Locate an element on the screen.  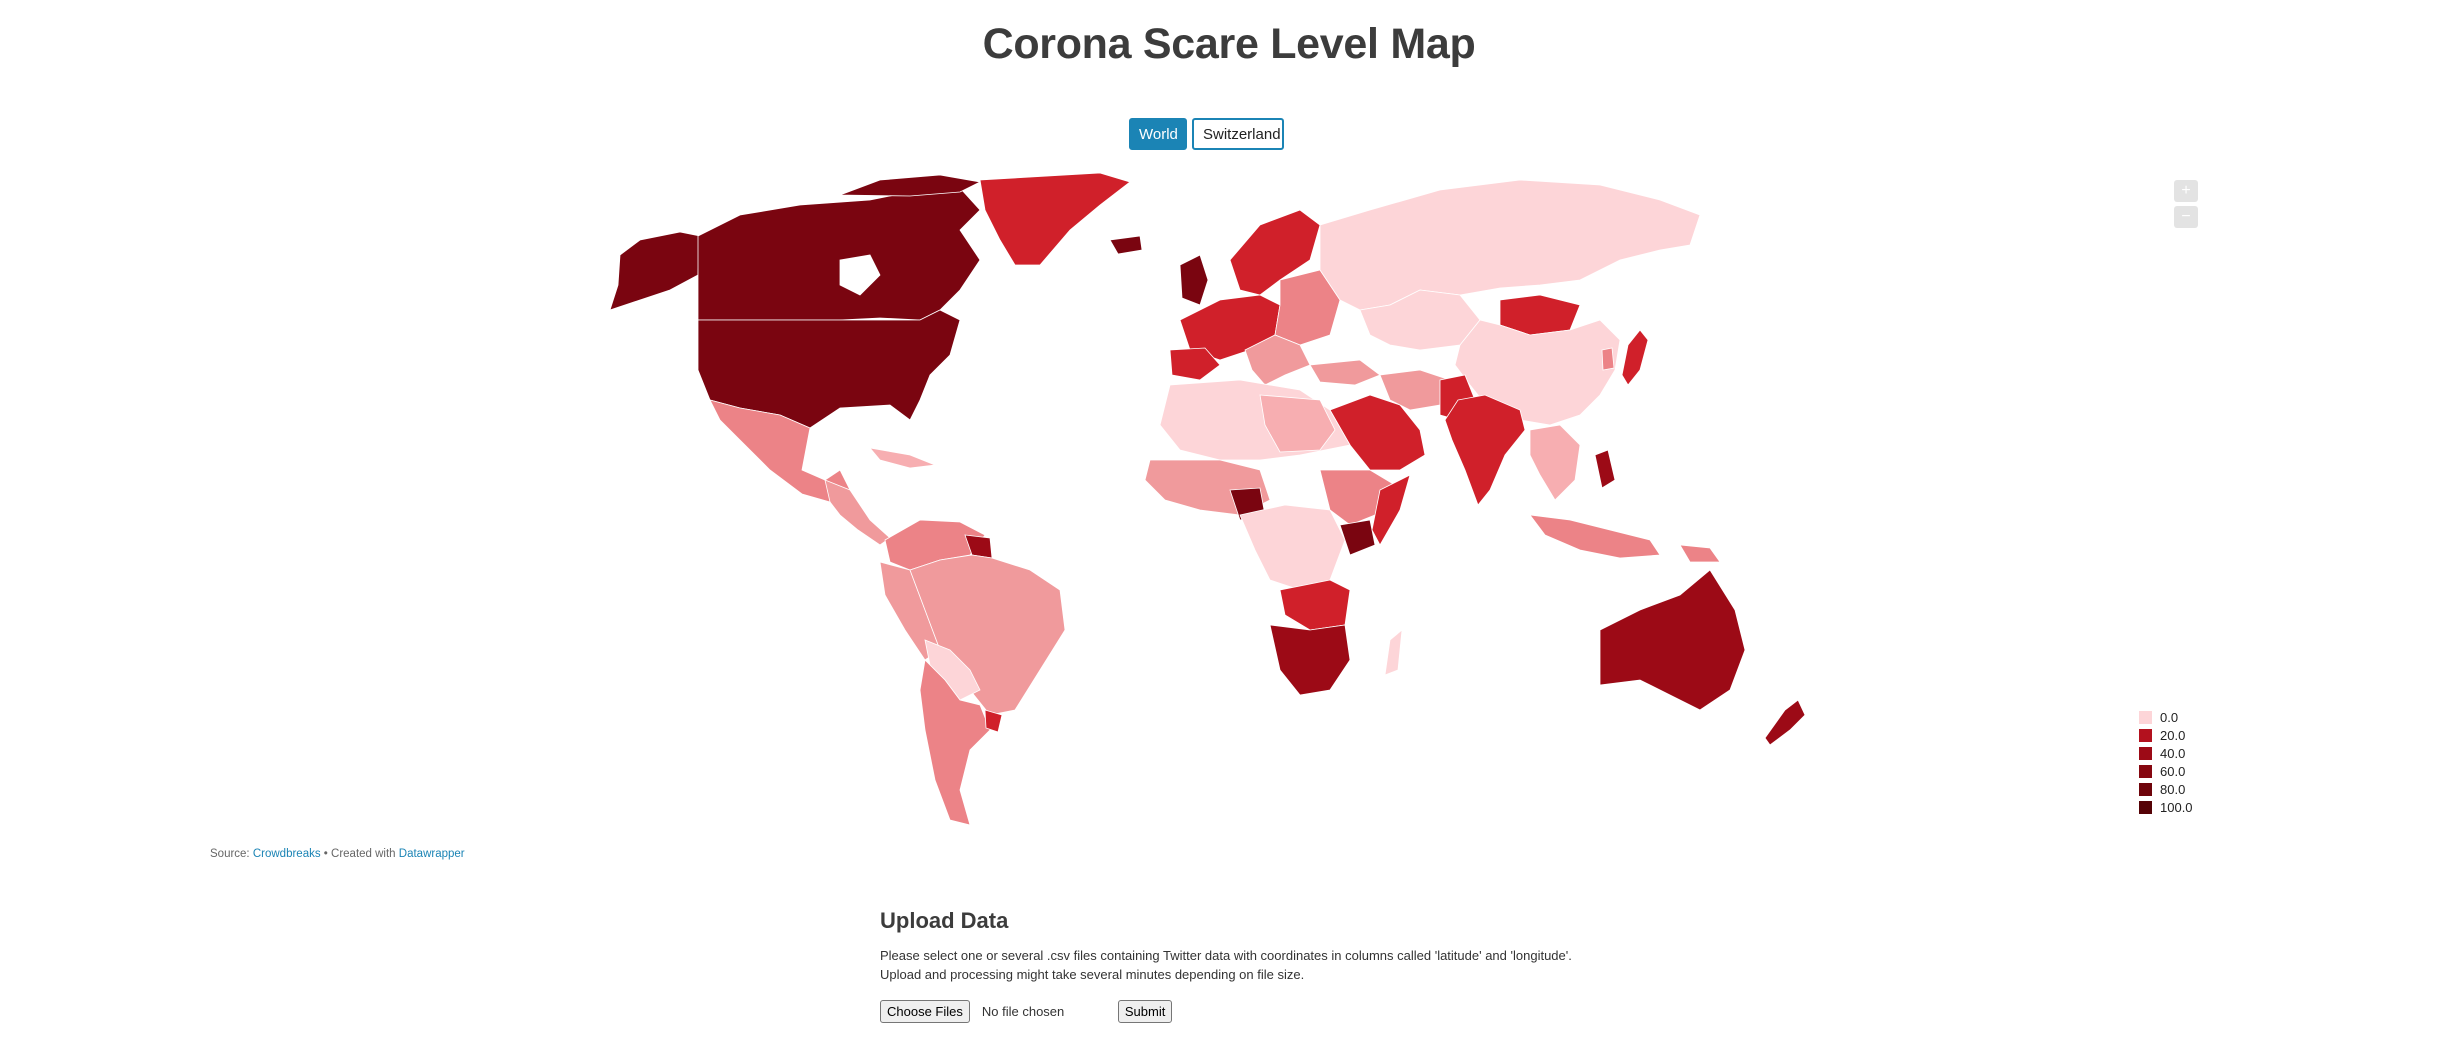
legend-item: 20.0 is located at coordinates (2166, 735).